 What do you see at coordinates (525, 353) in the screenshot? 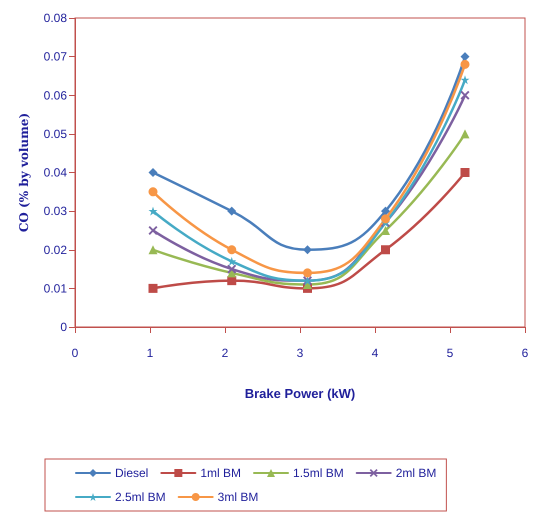
I see `x-tick-label: 6` at bounding box center [525, 353].